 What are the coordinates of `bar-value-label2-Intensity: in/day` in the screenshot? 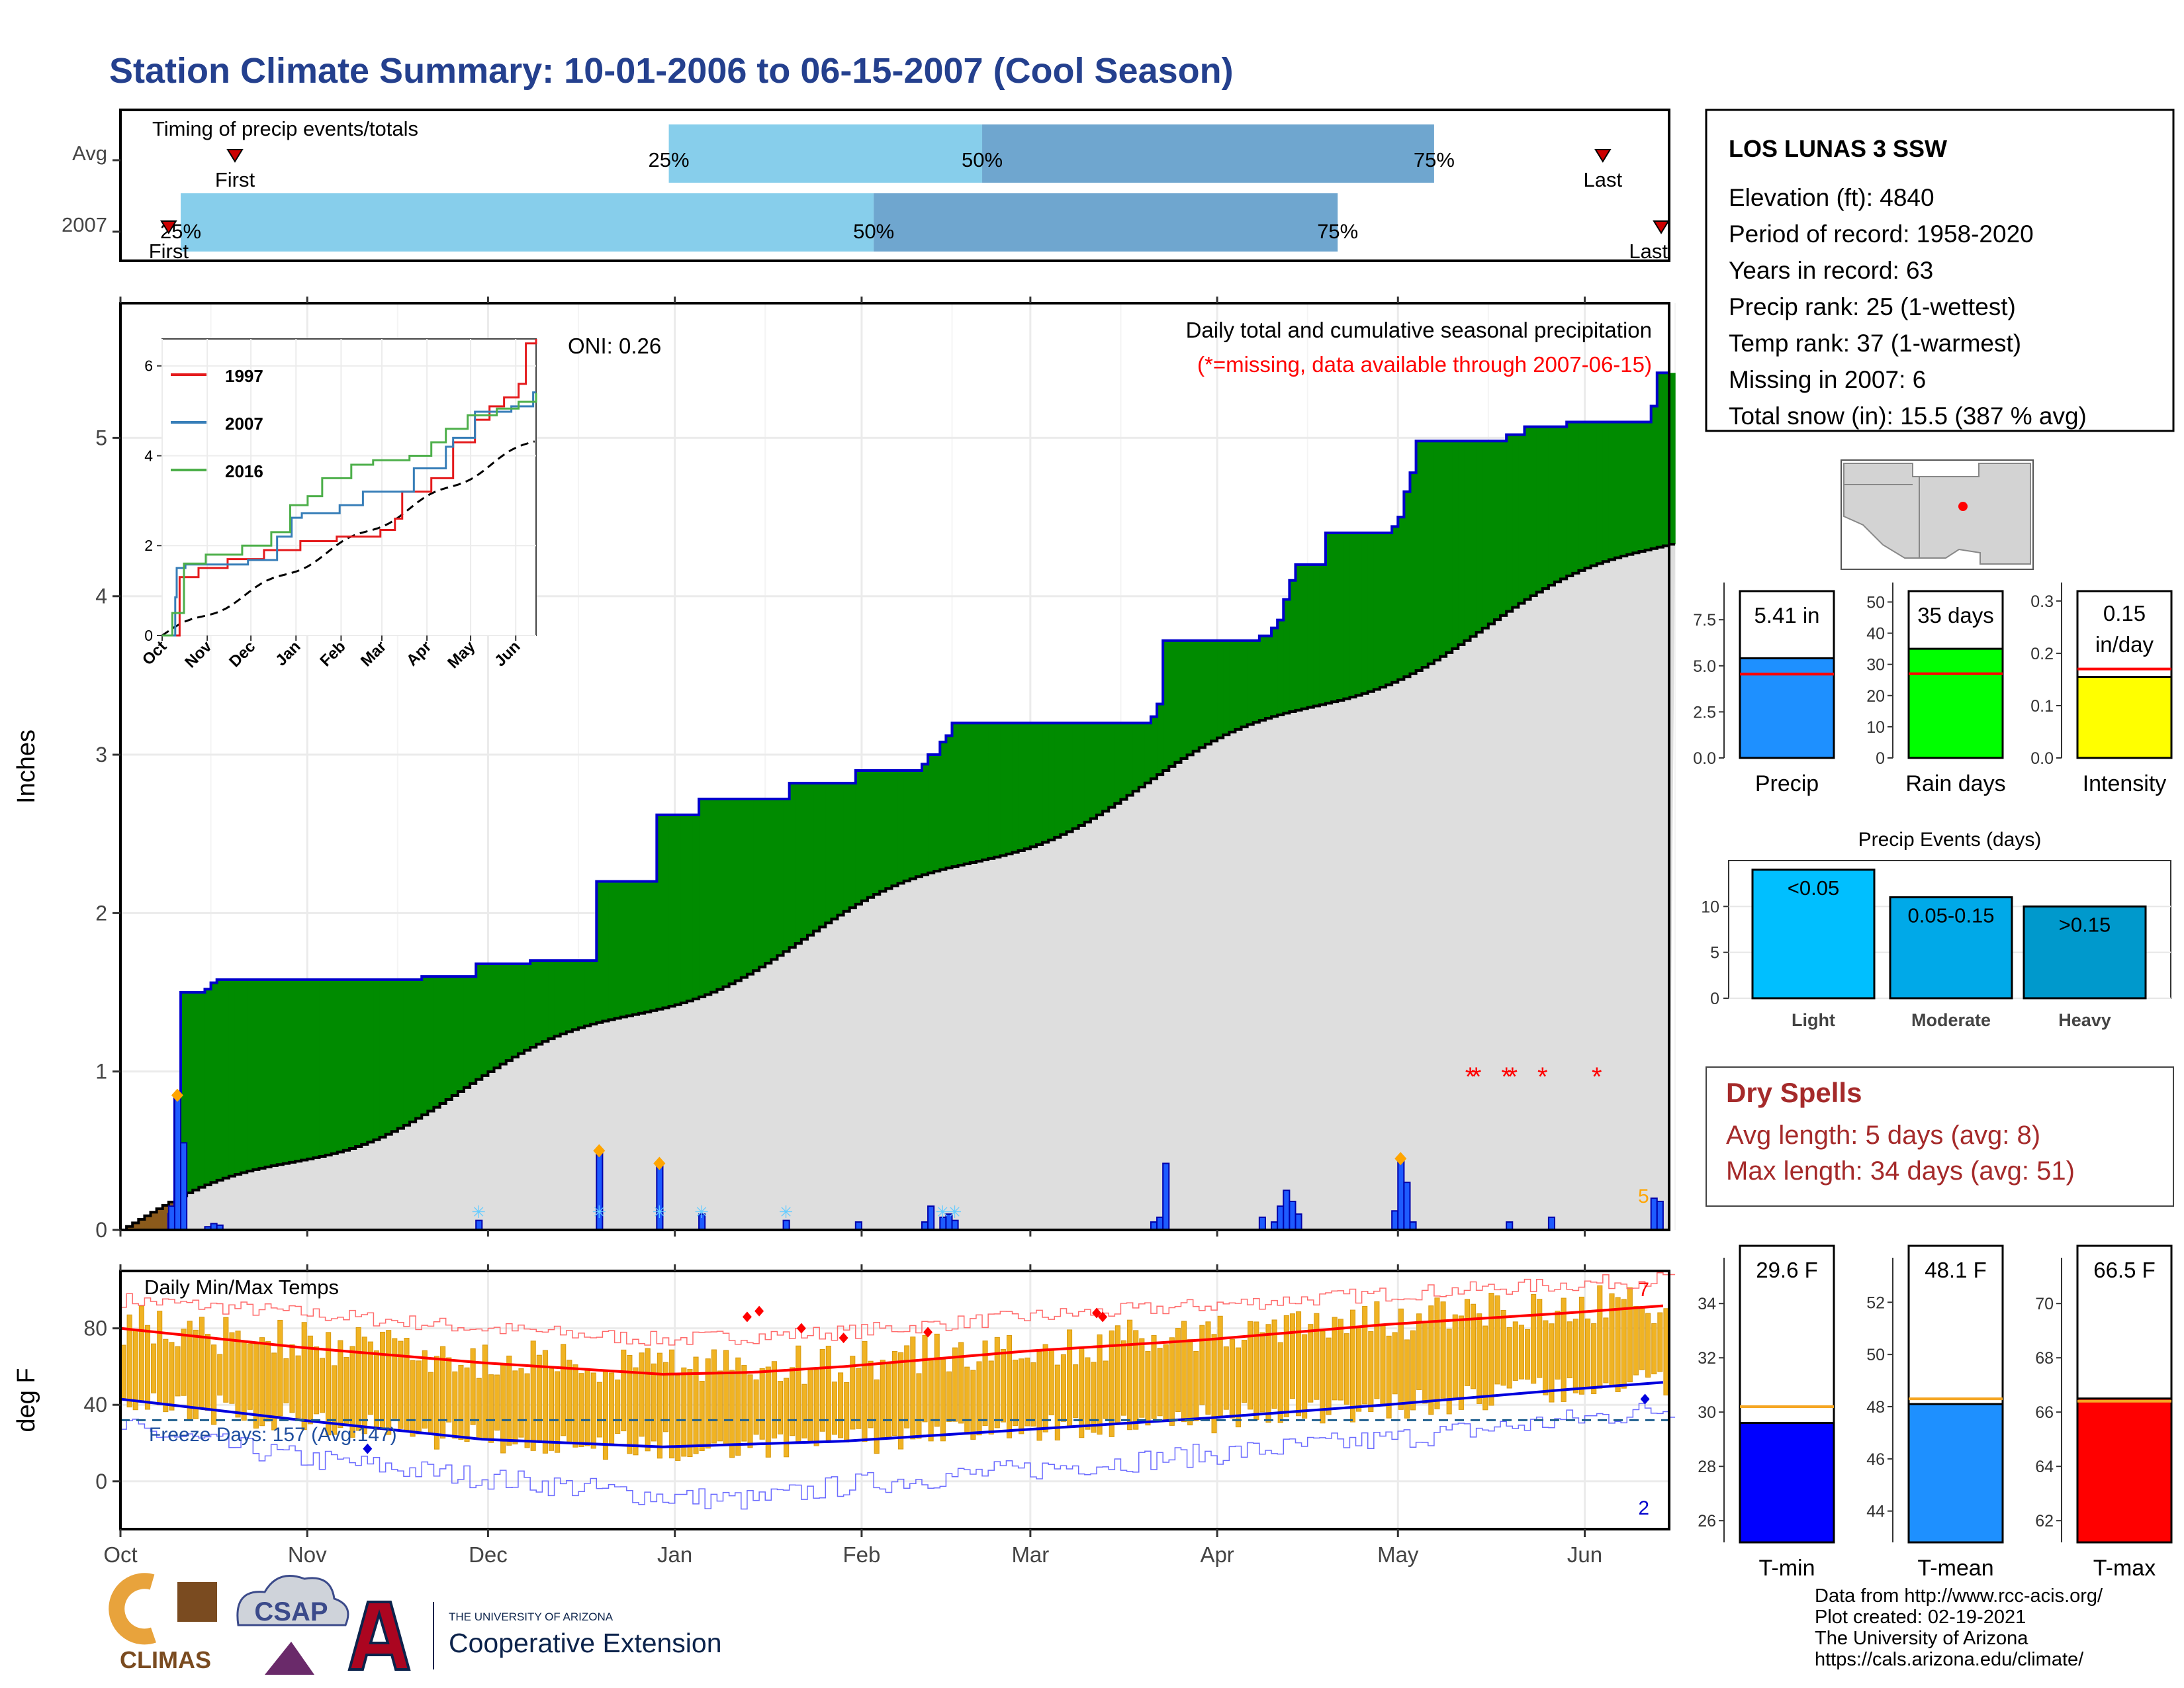 It's located at (2124, 644).